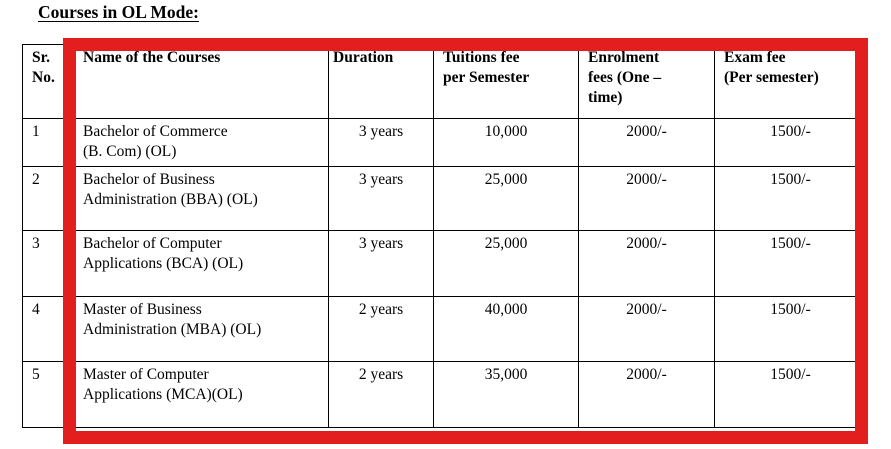  What do you see at coordinates (790, 81) in the screenshot?
I see `header-cell-exam: Exam fee (Per semester)` at bounding box center [790, 81].